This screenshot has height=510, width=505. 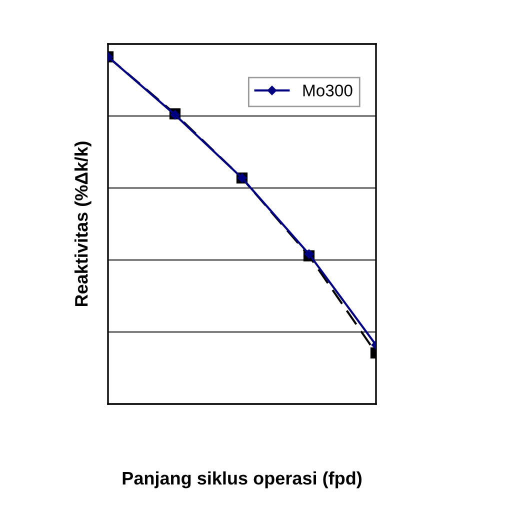 What do you see at coordinates (242, 479) in the screenshot?
I see `x-axis-title: Panjang siklus operasi (fpd)` at bounding box center [242, 479].